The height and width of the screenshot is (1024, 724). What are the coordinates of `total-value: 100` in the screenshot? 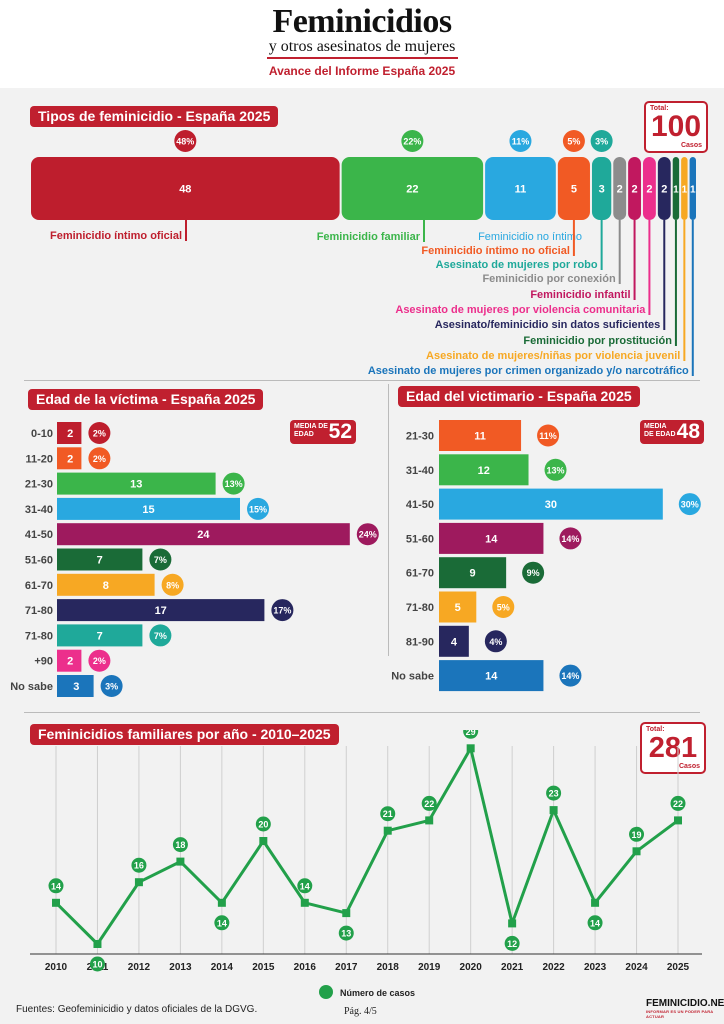 It's located at (676, 126).